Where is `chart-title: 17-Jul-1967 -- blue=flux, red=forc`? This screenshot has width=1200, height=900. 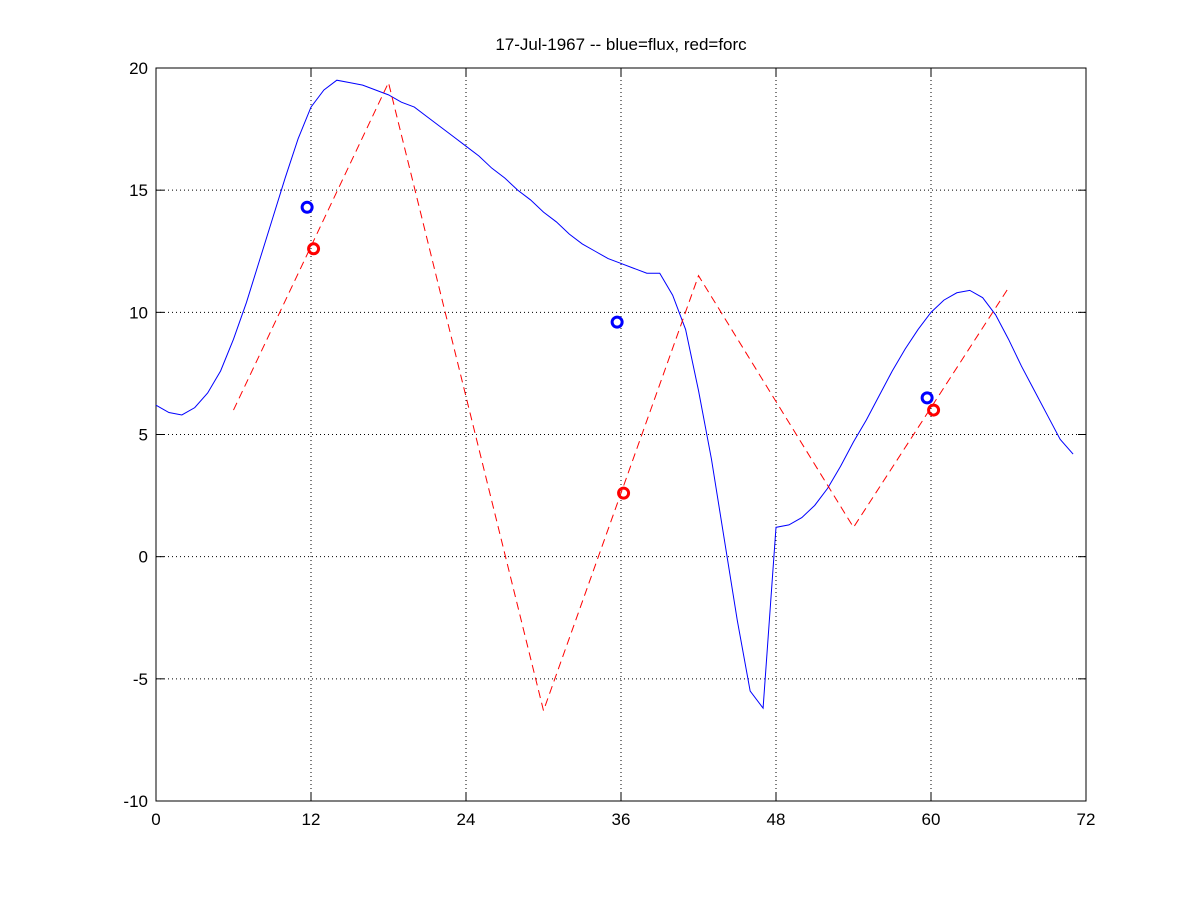
chart-title: 17-Jul-1967 -- blue=flux, red=forc is located at coordinates (621, 44).